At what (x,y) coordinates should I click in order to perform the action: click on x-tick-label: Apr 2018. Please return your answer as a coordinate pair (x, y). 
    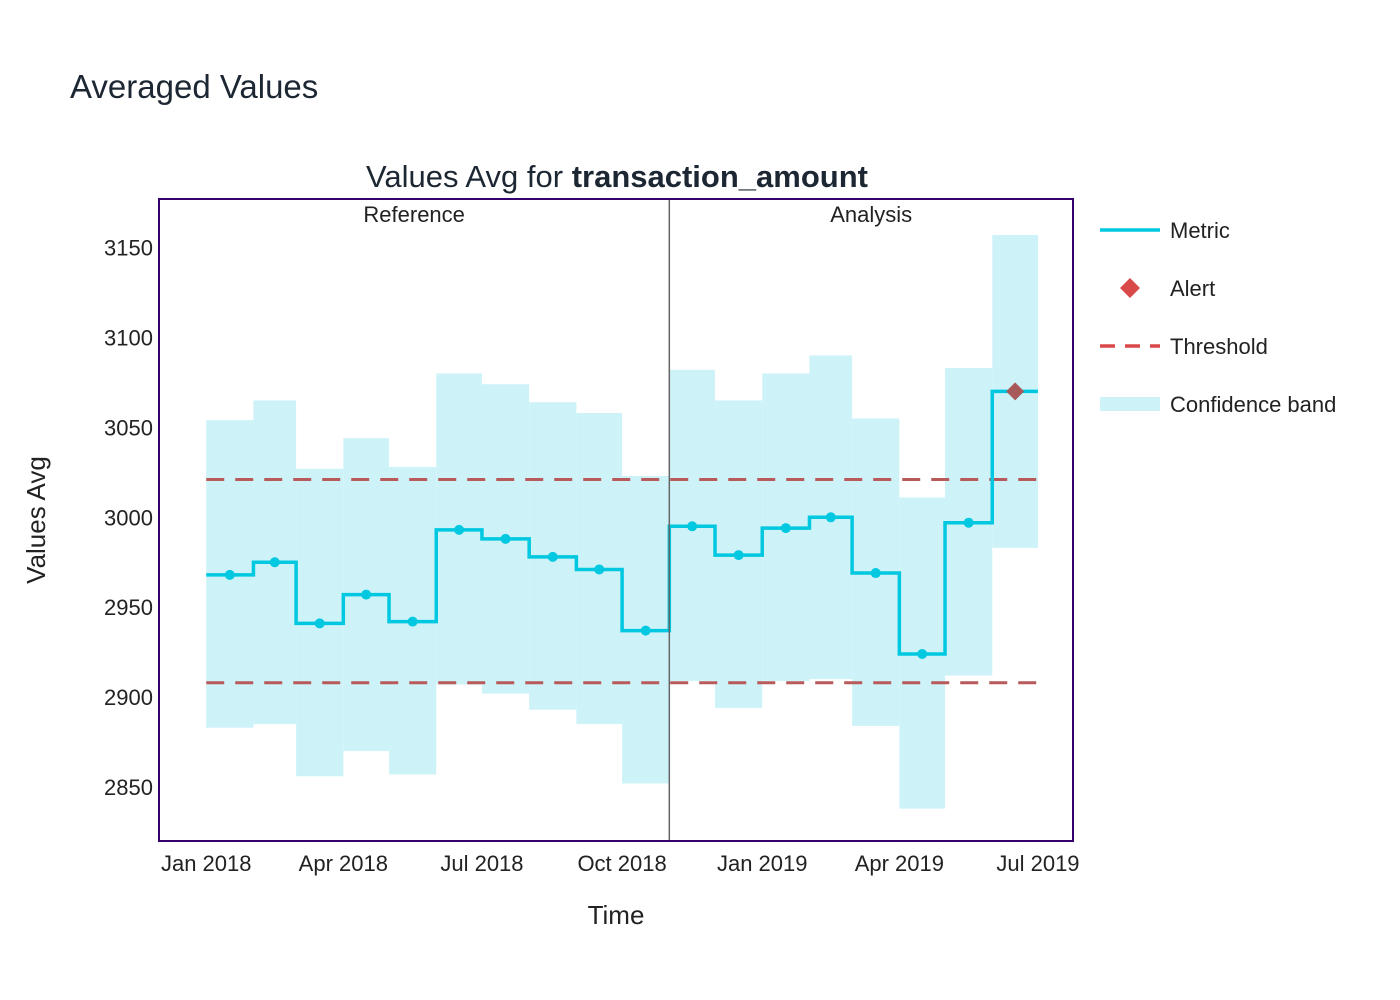
    Looking at the image, I should click on (343, 863).